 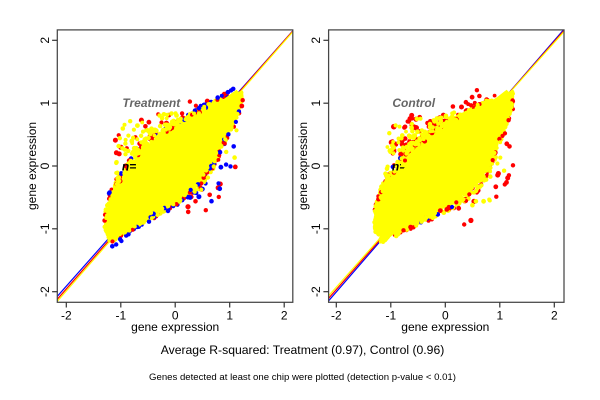 What do you see at coordinates (151, 103) in the screenshot?
I see `svg-text: Treatment` at bounding box center [151, 103].